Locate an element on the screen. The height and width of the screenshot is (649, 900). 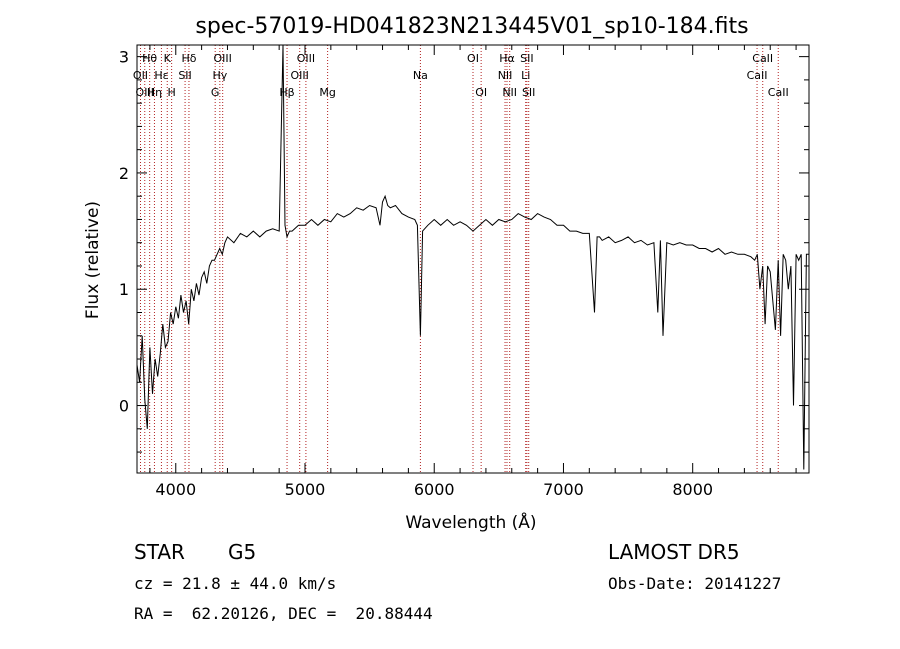
y-tick-label: 2 is located at coordinates (124, 173).